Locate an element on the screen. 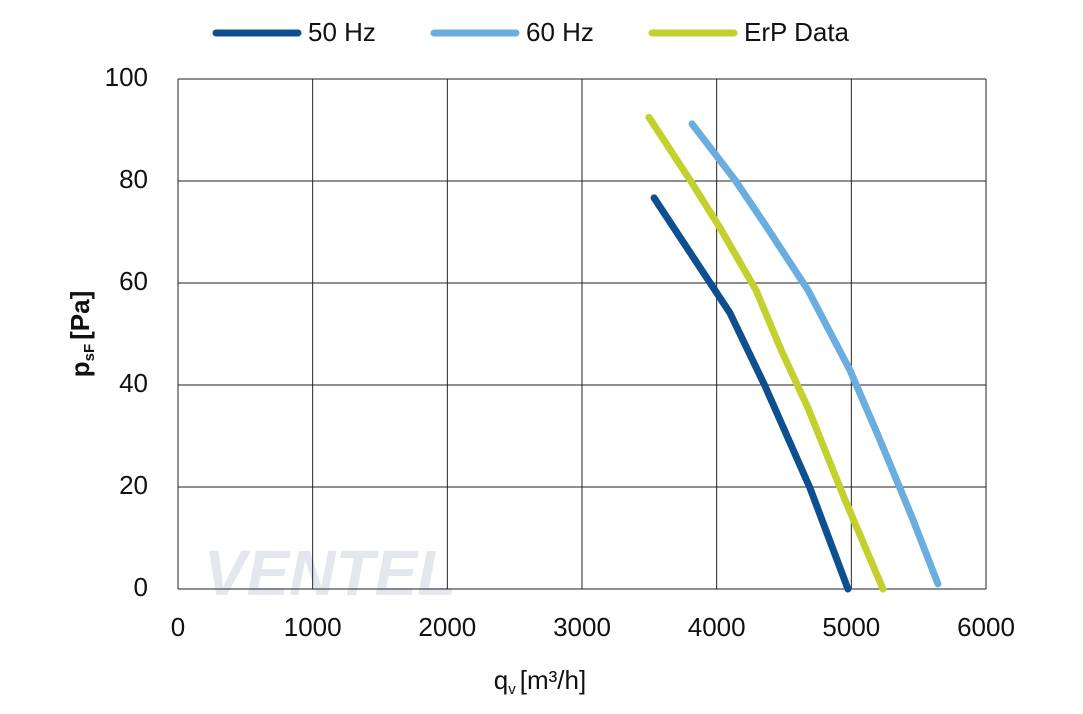  x-label-sub: v is located at coordinates (512, 689).